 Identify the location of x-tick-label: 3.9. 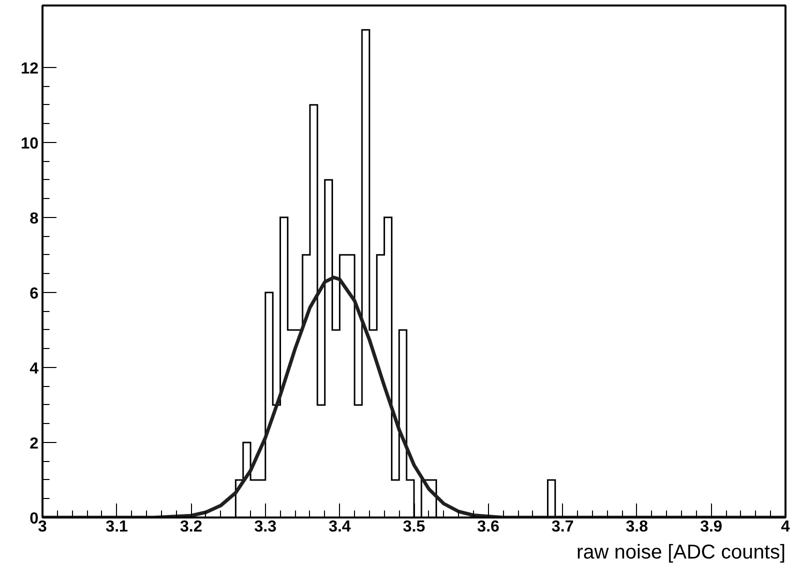
(711, 527).